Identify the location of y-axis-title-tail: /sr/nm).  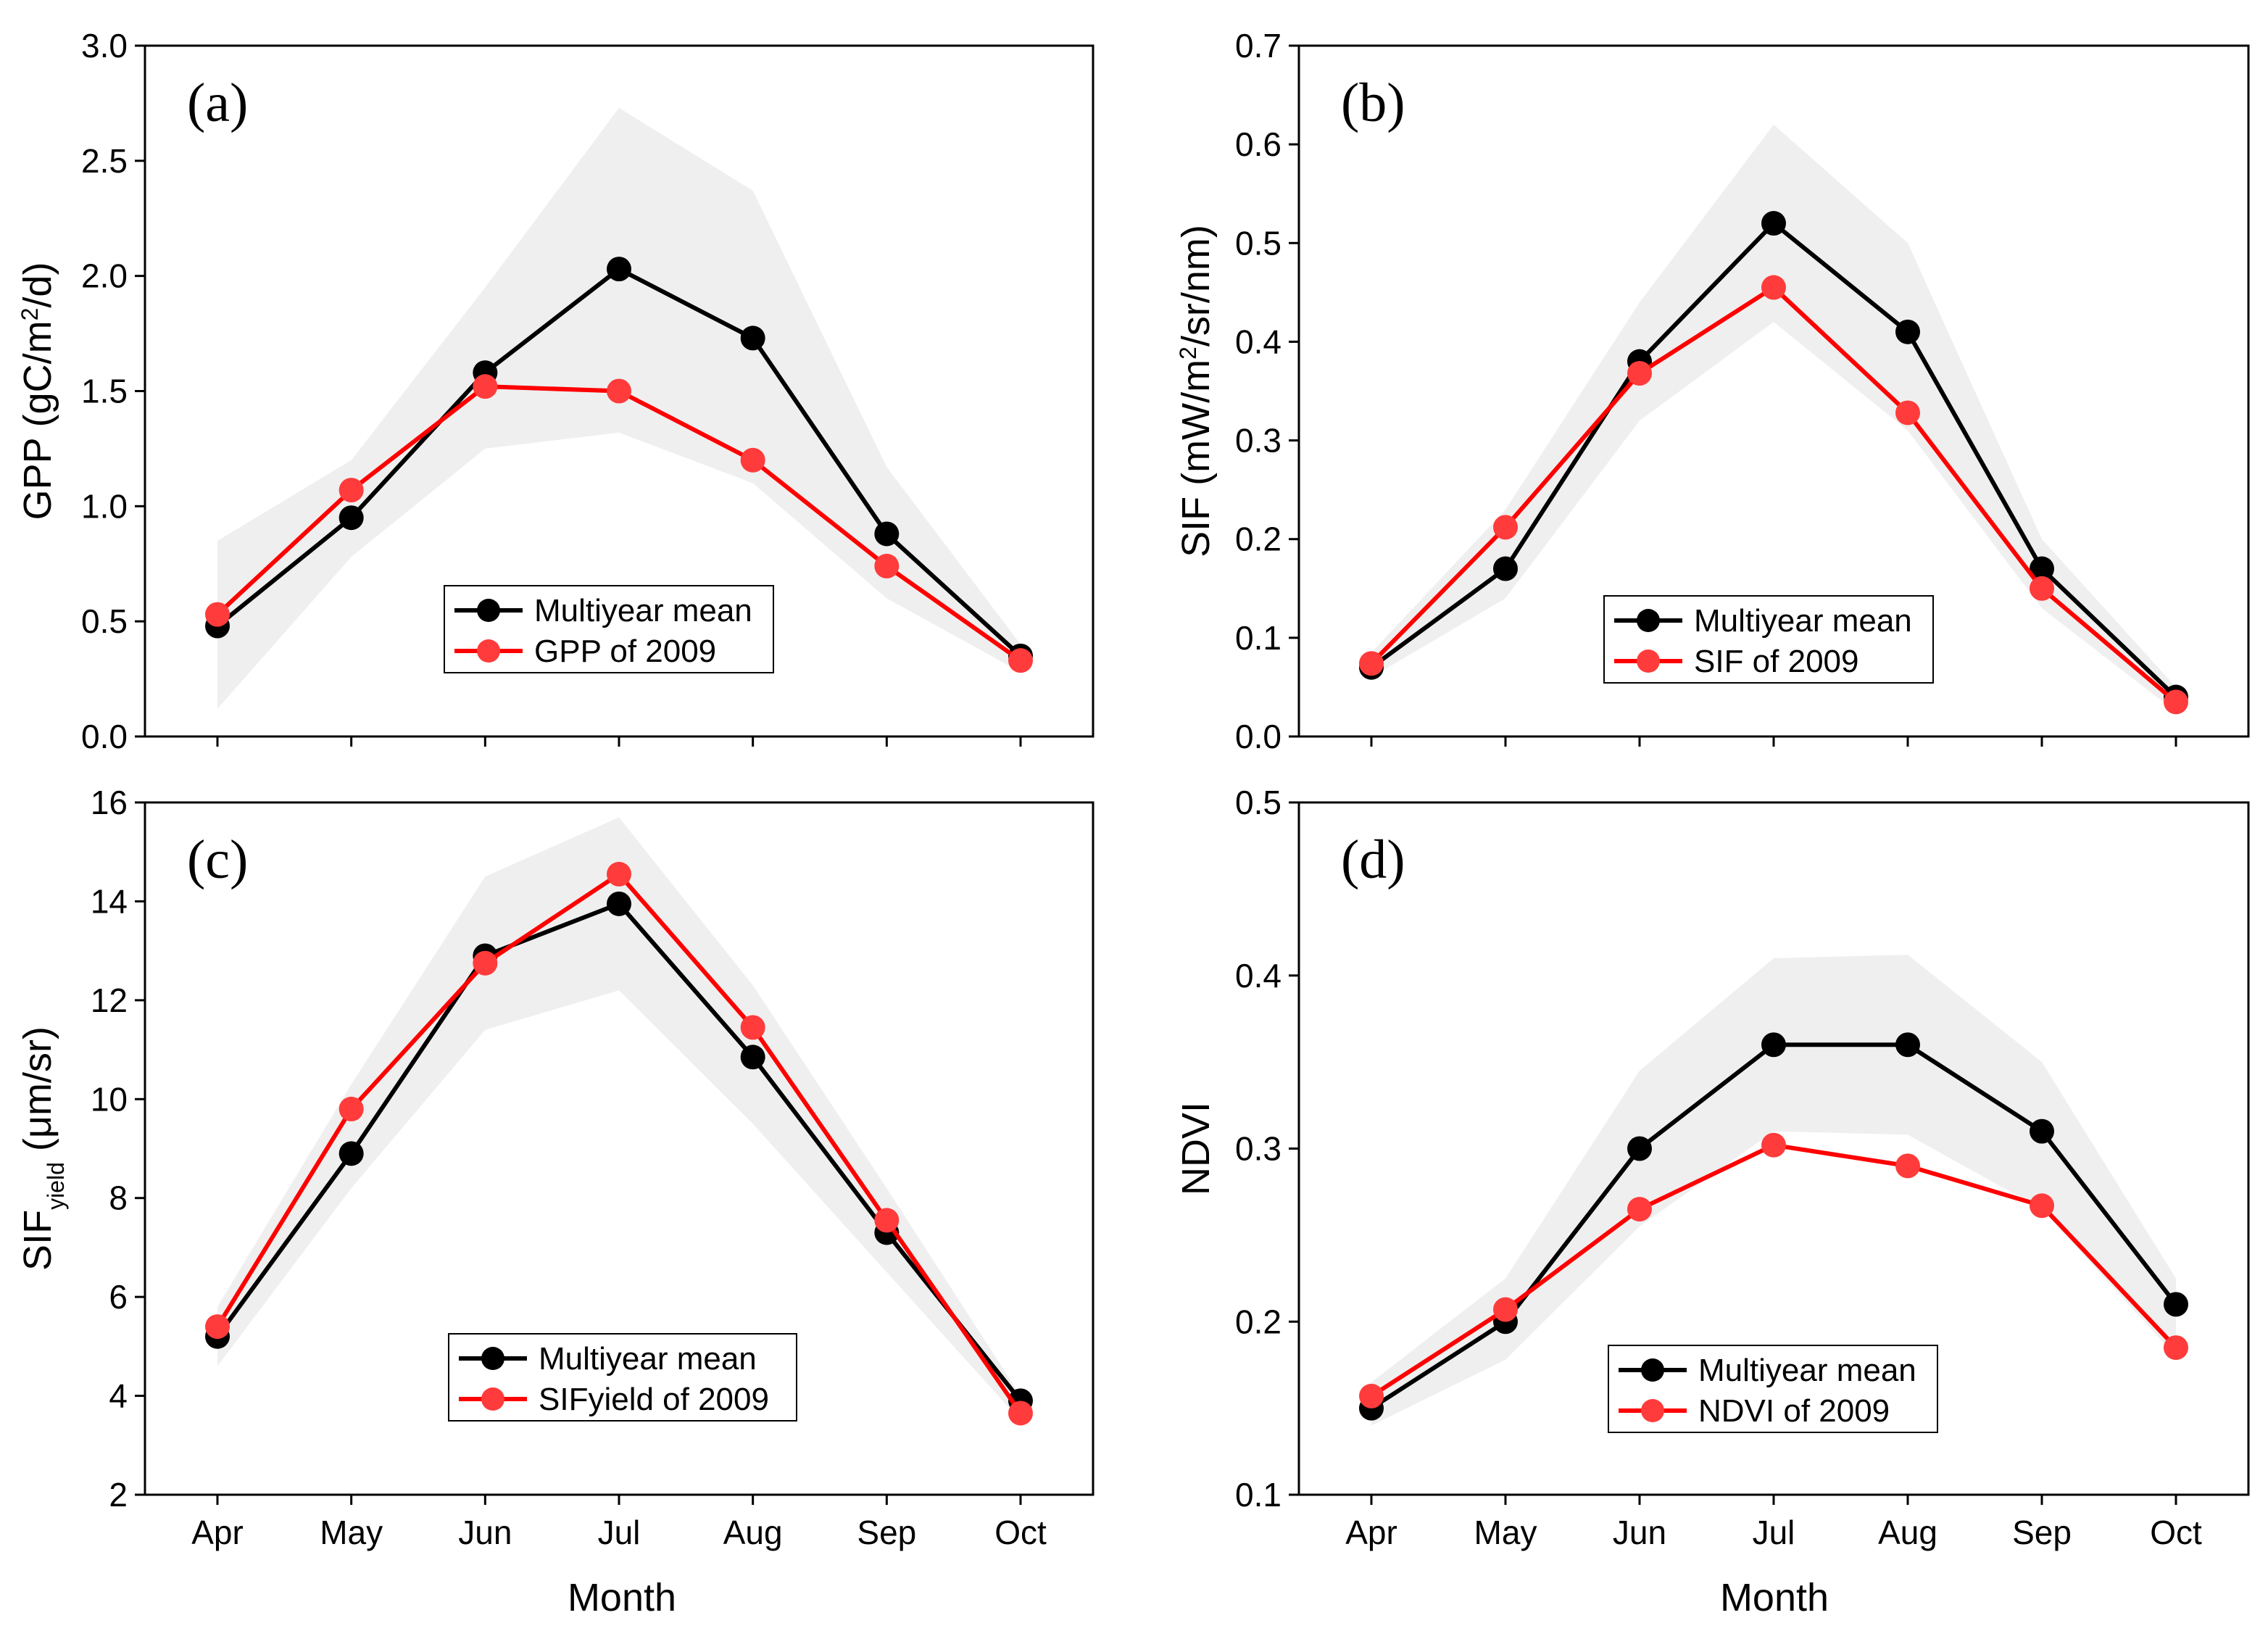
(1196, 285).